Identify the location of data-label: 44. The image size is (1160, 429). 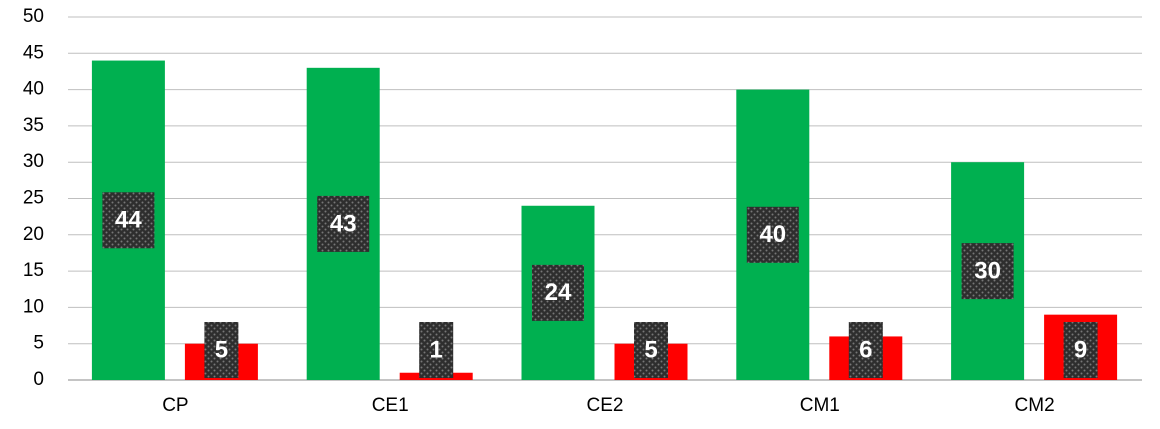
(128, 220).